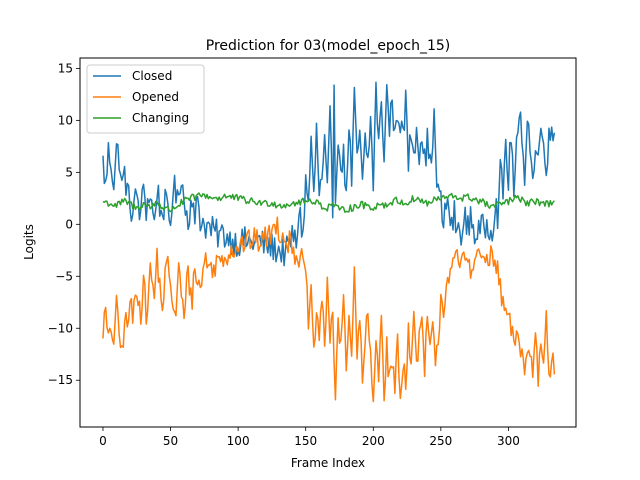 This screenshot has width=640, height=480. What do you see at coordinates (328, 46) in the screenshot?
I see `chart-title: Prediction for 03(model_epoch_15)` at bounding box center [328, 46].